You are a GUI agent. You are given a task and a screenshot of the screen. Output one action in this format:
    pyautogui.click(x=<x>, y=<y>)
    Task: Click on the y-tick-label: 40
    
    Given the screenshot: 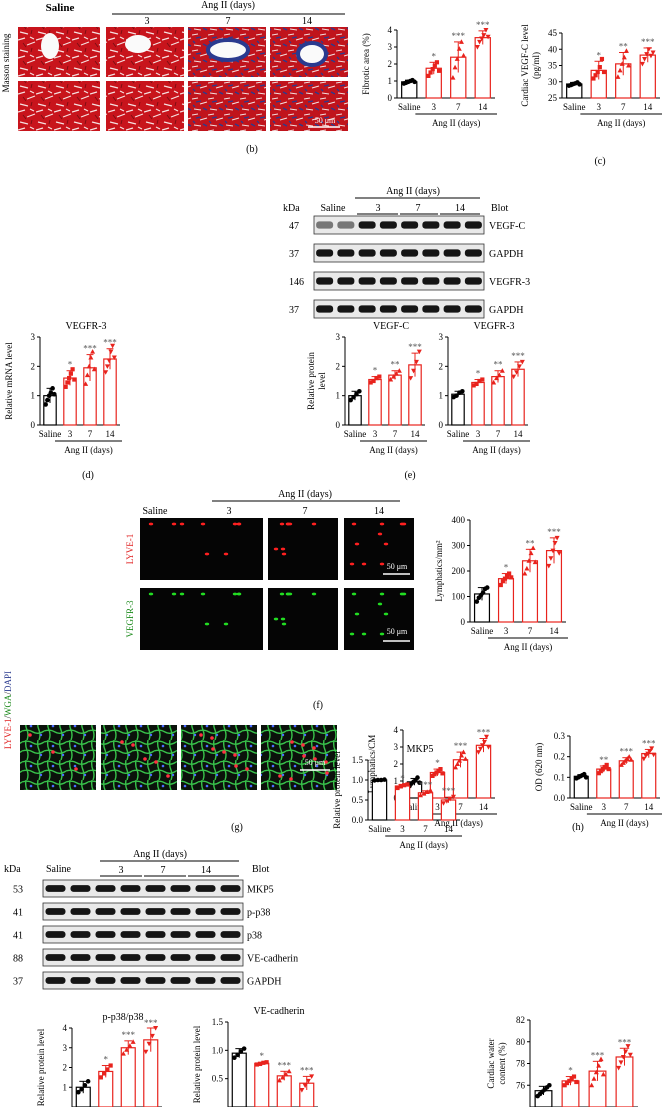 What is the action you would take?
    pyautogui.click(x=553, y=49)
    